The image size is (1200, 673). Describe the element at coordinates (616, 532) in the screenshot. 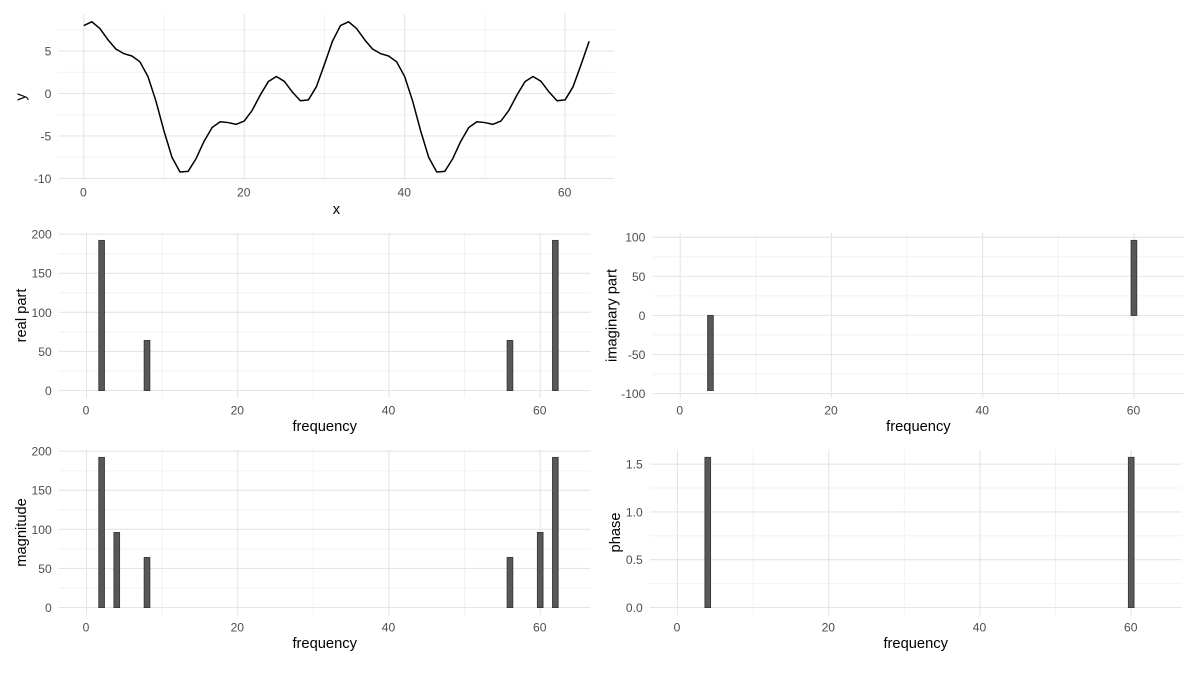

I see `svg-text: phase` at that location.